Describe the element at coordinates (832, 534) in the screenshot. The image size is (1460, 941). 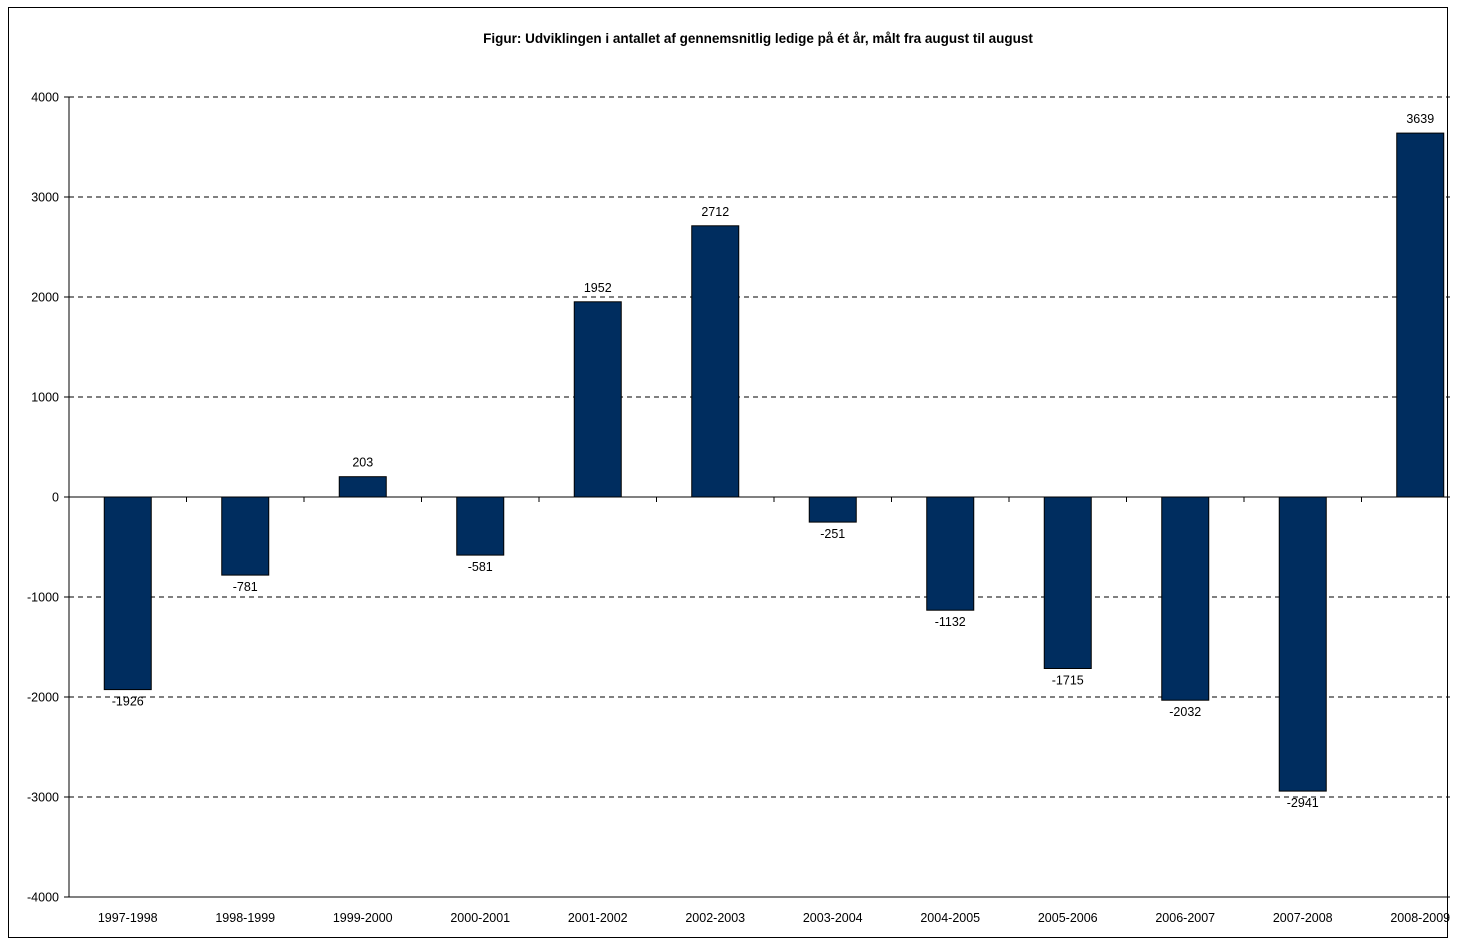
I see `data-label: -251` at that location.